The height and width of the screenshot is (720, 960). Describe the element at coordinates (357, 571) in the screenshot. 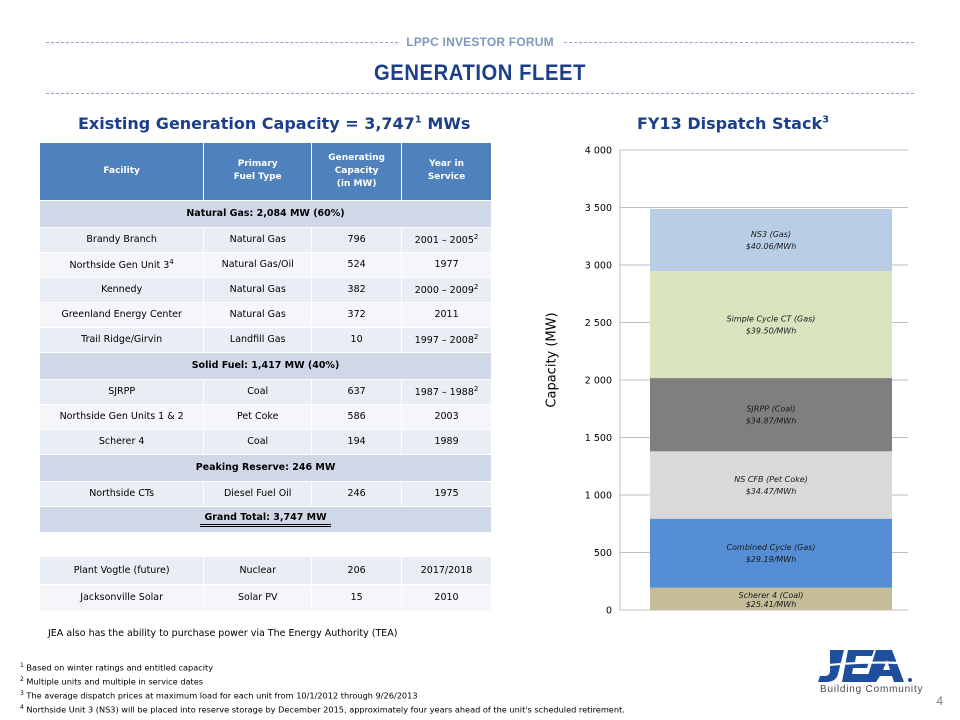

I see `cell-capacity: 206` at that location.